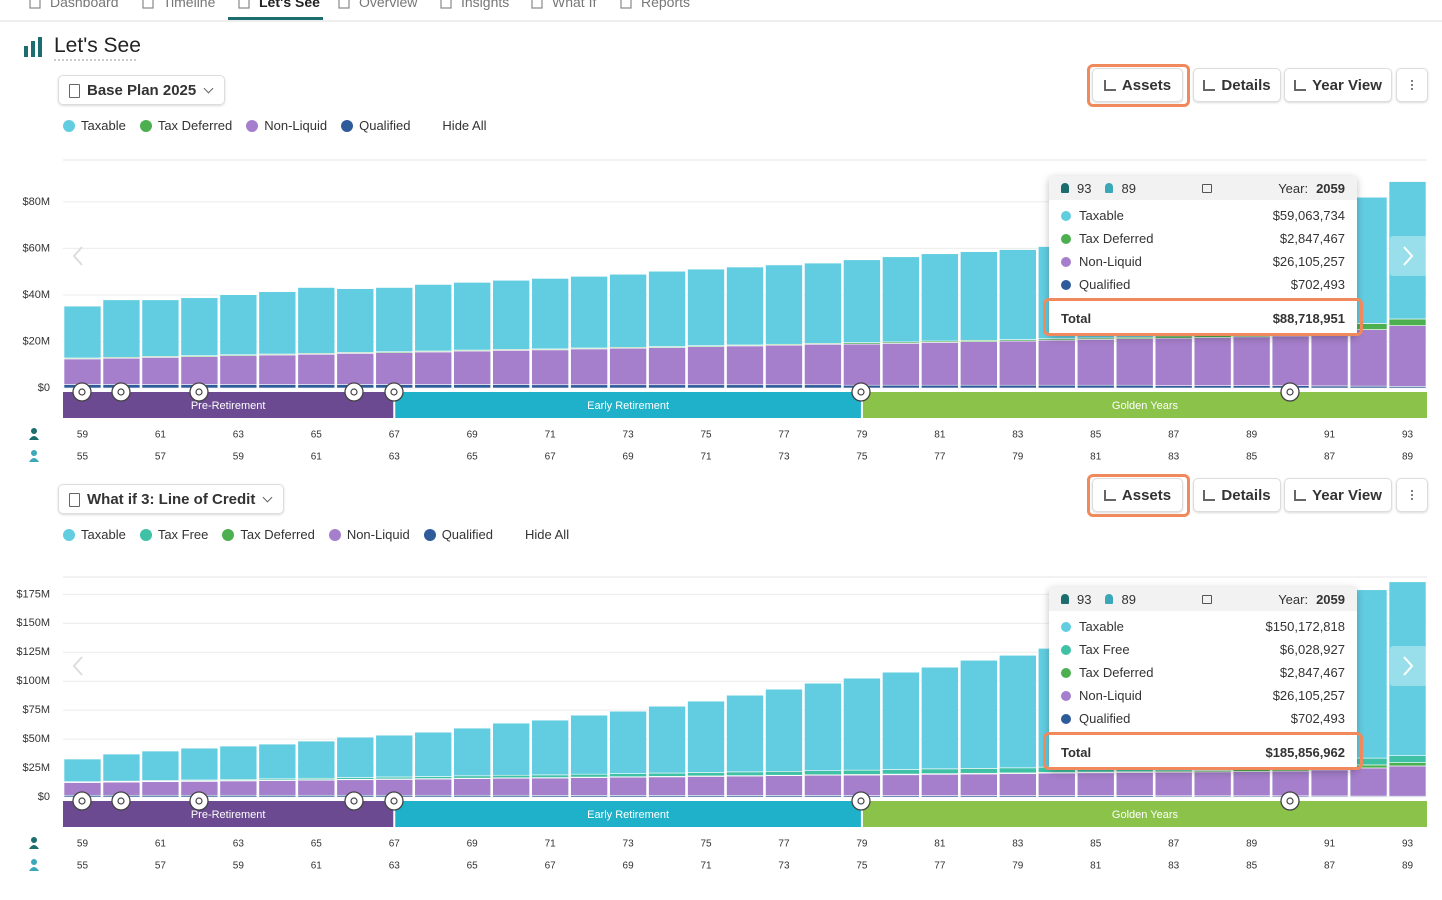 The image size is (1442, 900). Describe the element at coordinates (1312, 672) in the screenshot. I see `tooltip-value: $2,847,467` at that location.